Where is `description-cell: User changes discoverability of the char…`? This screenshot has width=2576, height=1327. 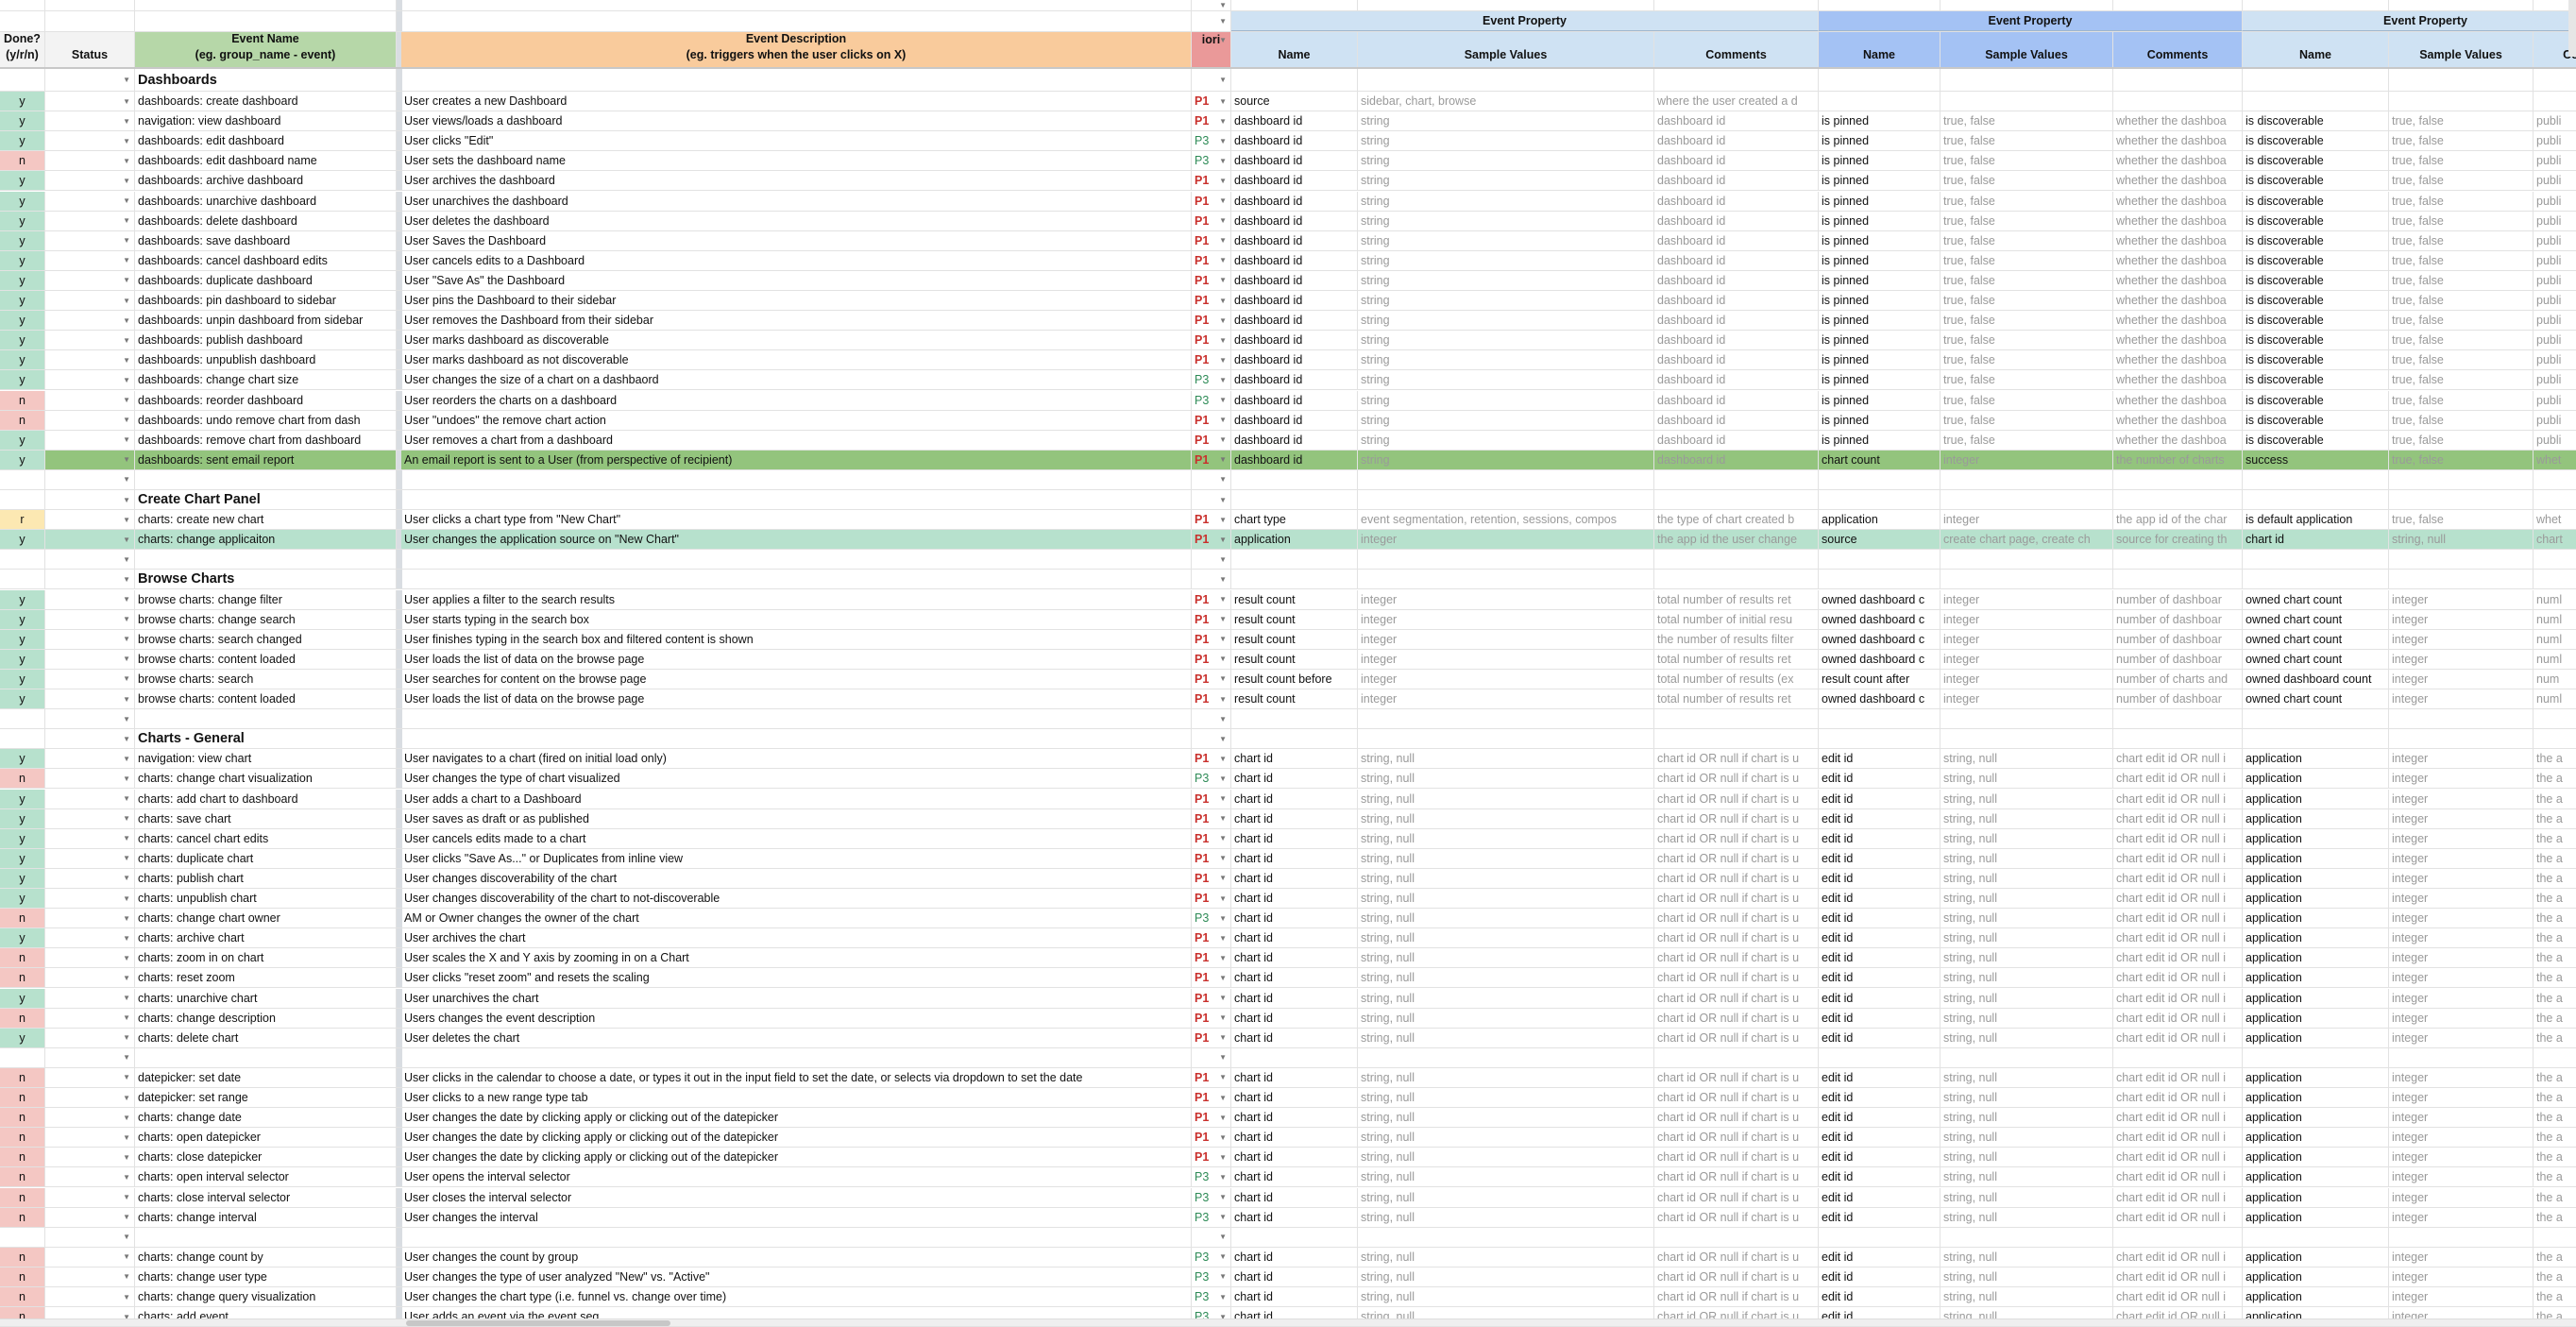 description-cell: User changes discoverability of the char… is located at coordinates (796, 878).